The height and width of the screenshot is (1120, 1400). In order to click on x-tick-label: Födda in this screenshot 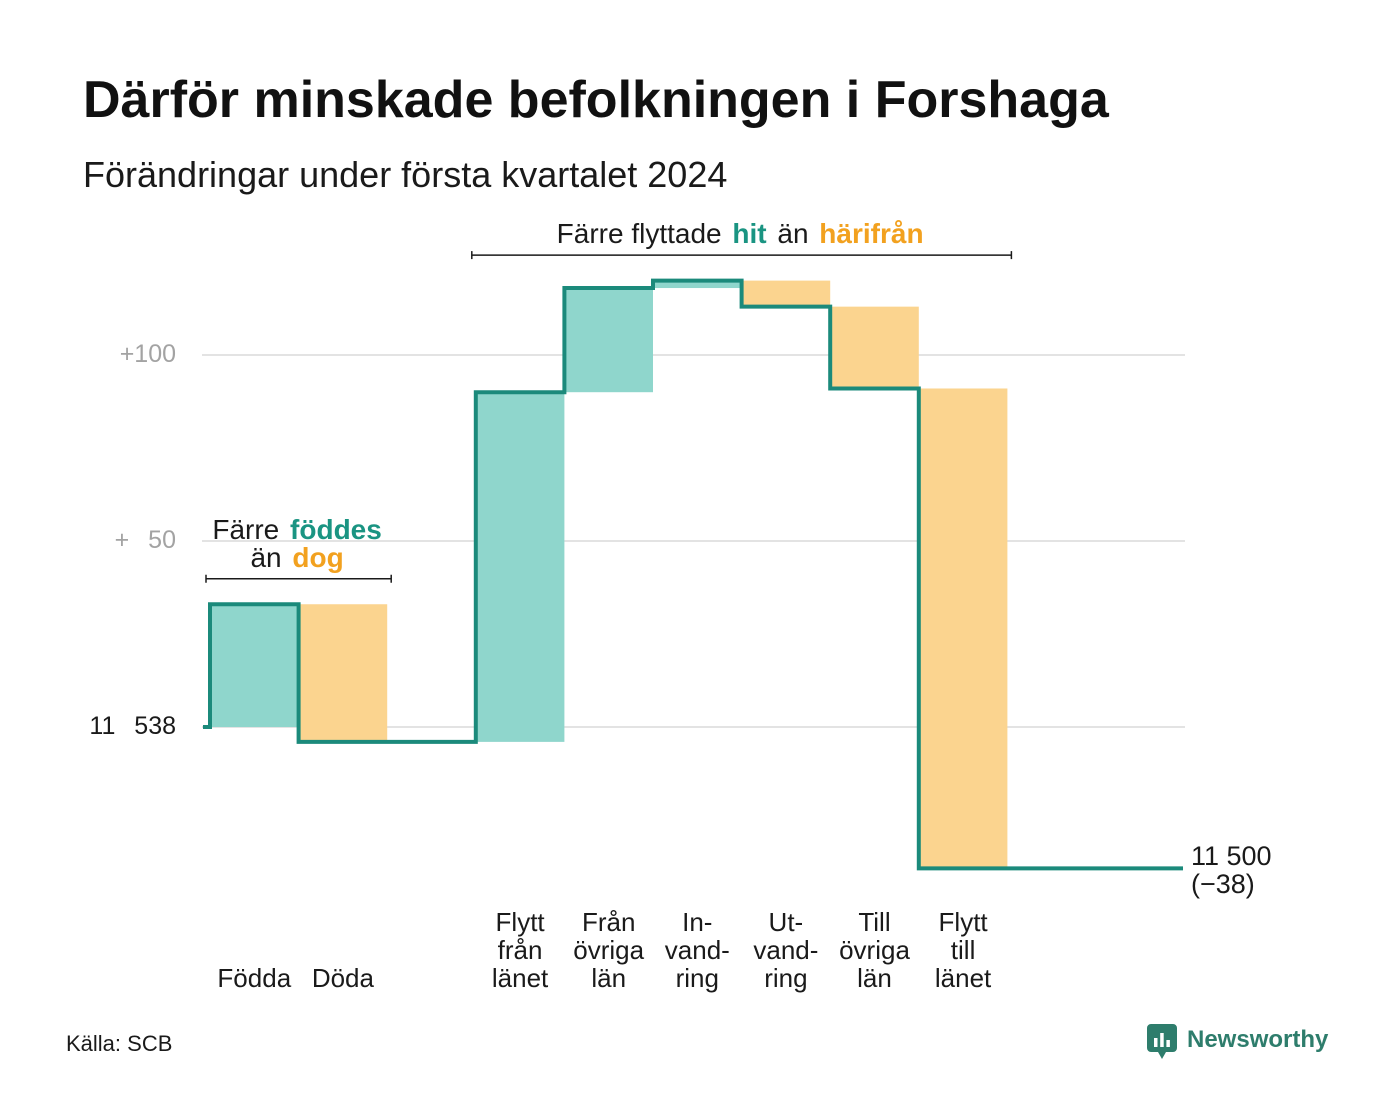, I will do `click(254, 978)`.